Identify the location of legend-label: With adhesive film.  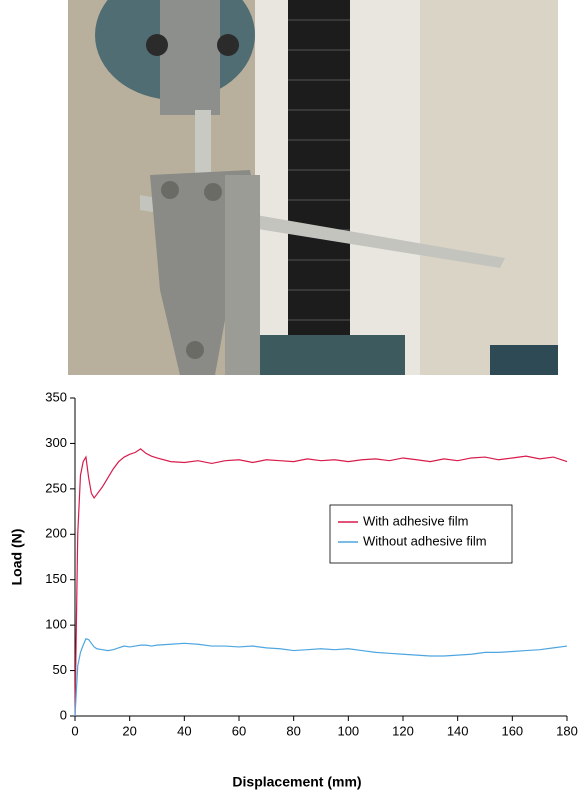
(415, 520).